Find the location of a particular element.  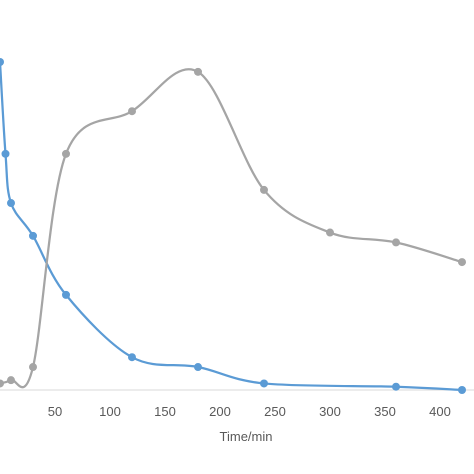

x-tick-label: 250 is located at coordinates (275, 411).